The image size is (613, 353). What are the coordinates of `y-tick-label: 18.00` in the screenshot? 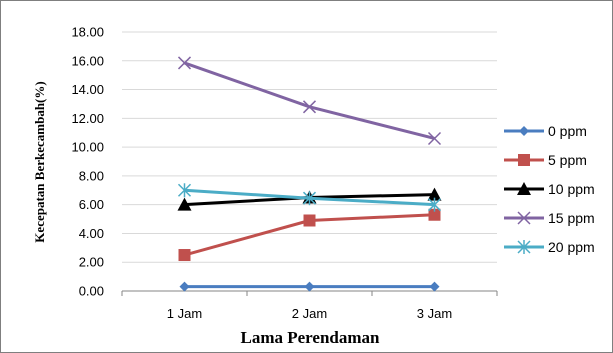 It's located at (87, 32).